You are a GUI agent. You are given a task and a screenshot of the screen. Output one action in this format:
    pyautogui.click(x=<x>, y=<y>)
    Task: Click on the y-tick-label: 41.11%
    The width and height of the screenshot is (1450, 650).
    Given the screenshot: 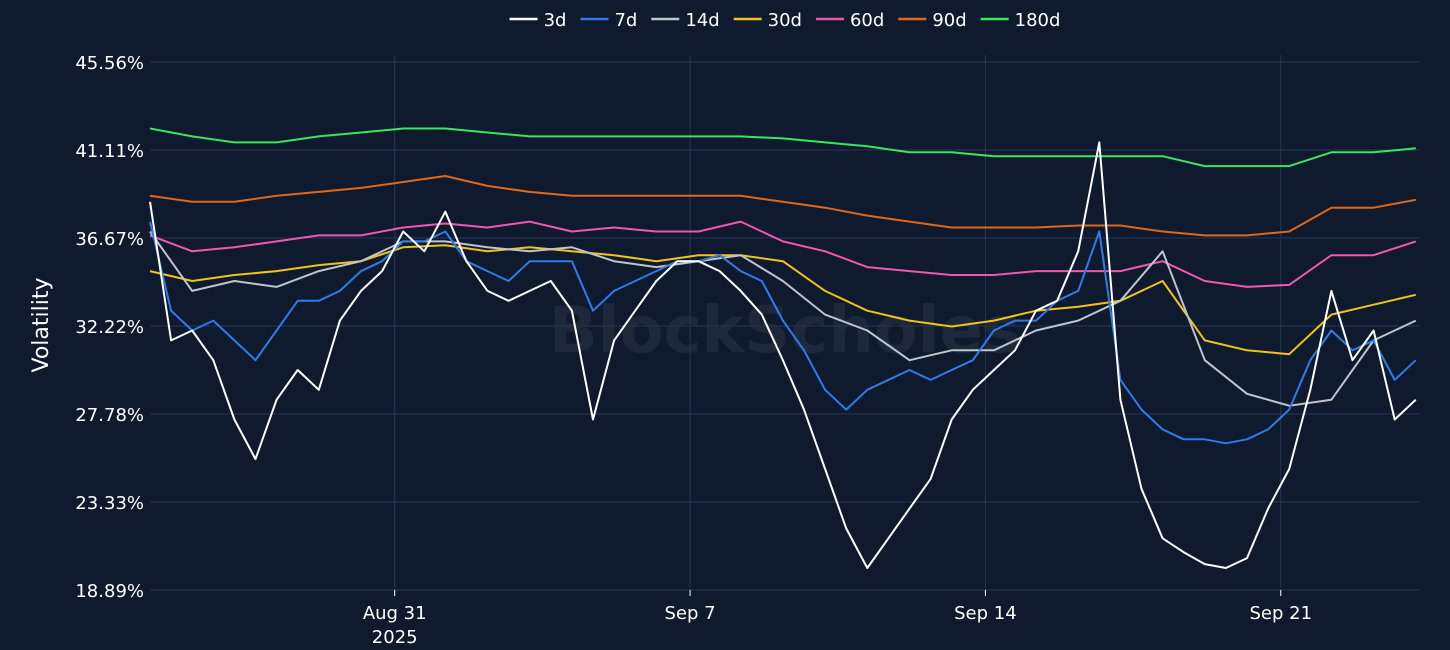 What is the action you would take?
    pyautogui.click(x=109, y=151)
    